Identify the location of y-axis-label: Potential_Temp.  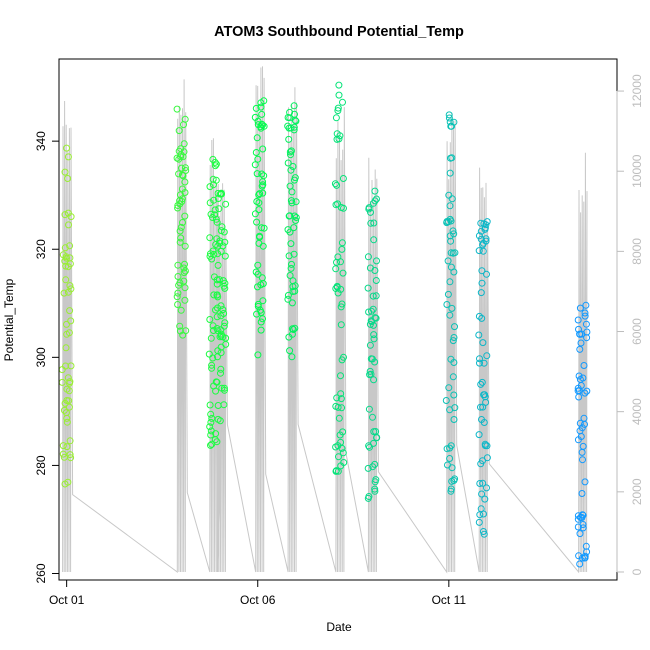
(9, 319).